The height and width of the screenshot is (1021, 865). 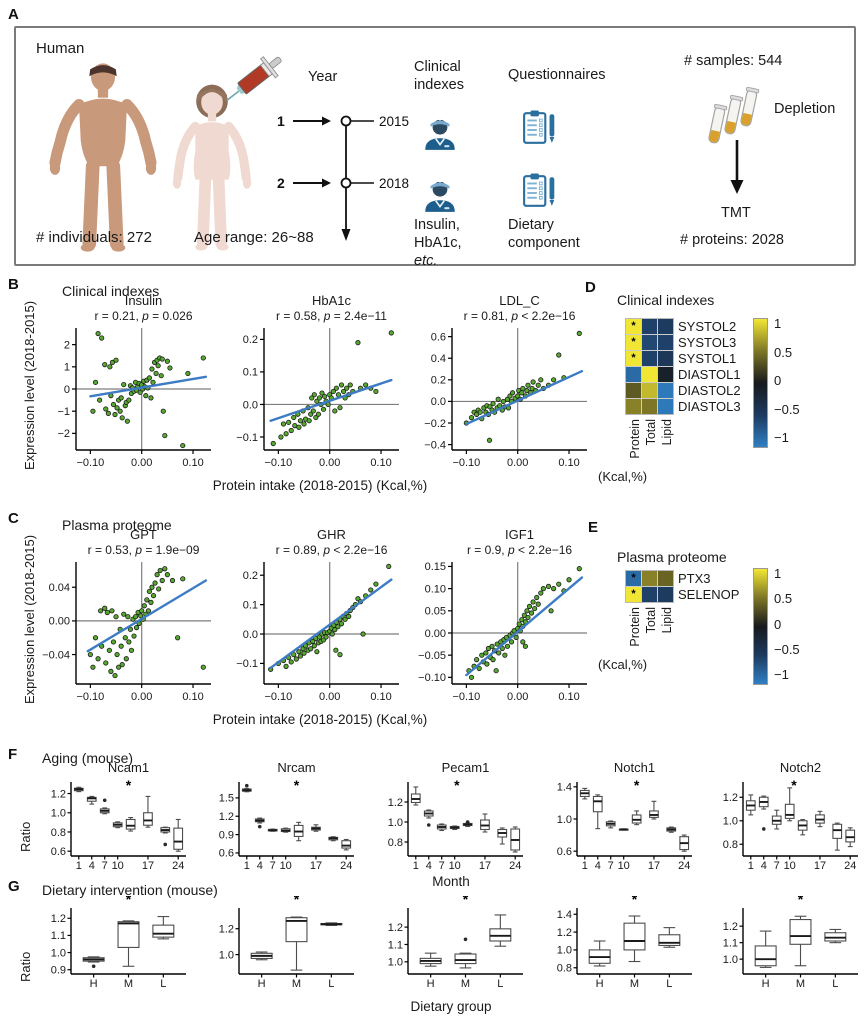 I want to click on svg-text: r = 0.9, p < 2.2e−16, so click(x=519, y=550).